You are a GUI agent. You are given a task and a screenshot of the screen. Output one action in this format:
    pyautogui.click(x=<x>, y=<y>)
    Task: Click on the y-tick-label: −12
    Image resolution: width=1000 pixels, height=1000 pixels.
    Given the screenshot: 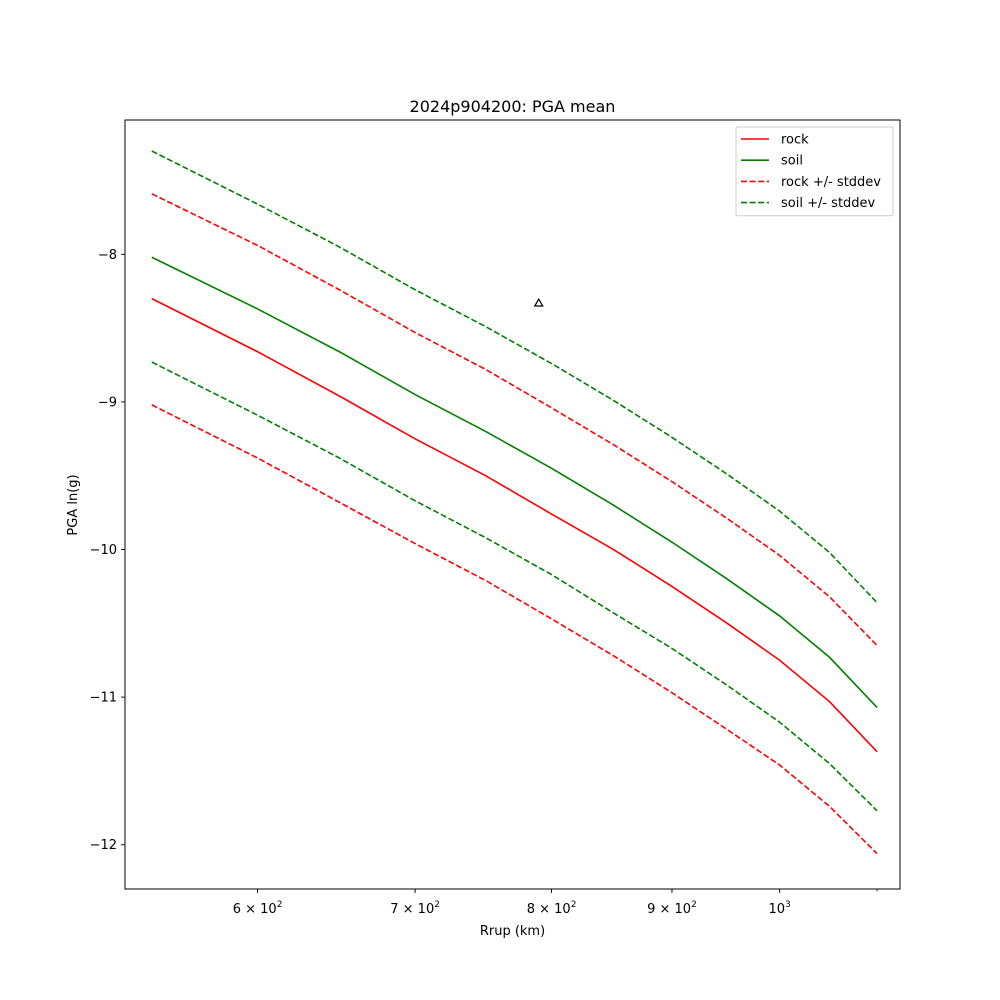 What is the action you would take?
    pyautogui.click(x=103, y=845)
    